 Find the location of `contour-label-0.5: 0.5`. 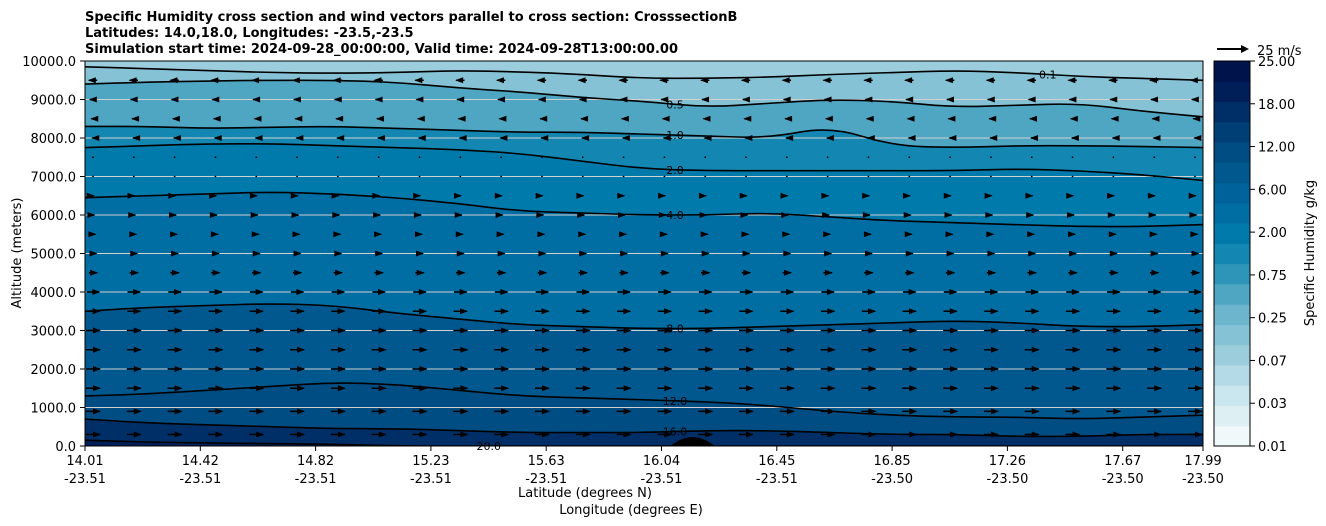

contour-label-0.5: 0.5 is located at coordinates (675, 104).